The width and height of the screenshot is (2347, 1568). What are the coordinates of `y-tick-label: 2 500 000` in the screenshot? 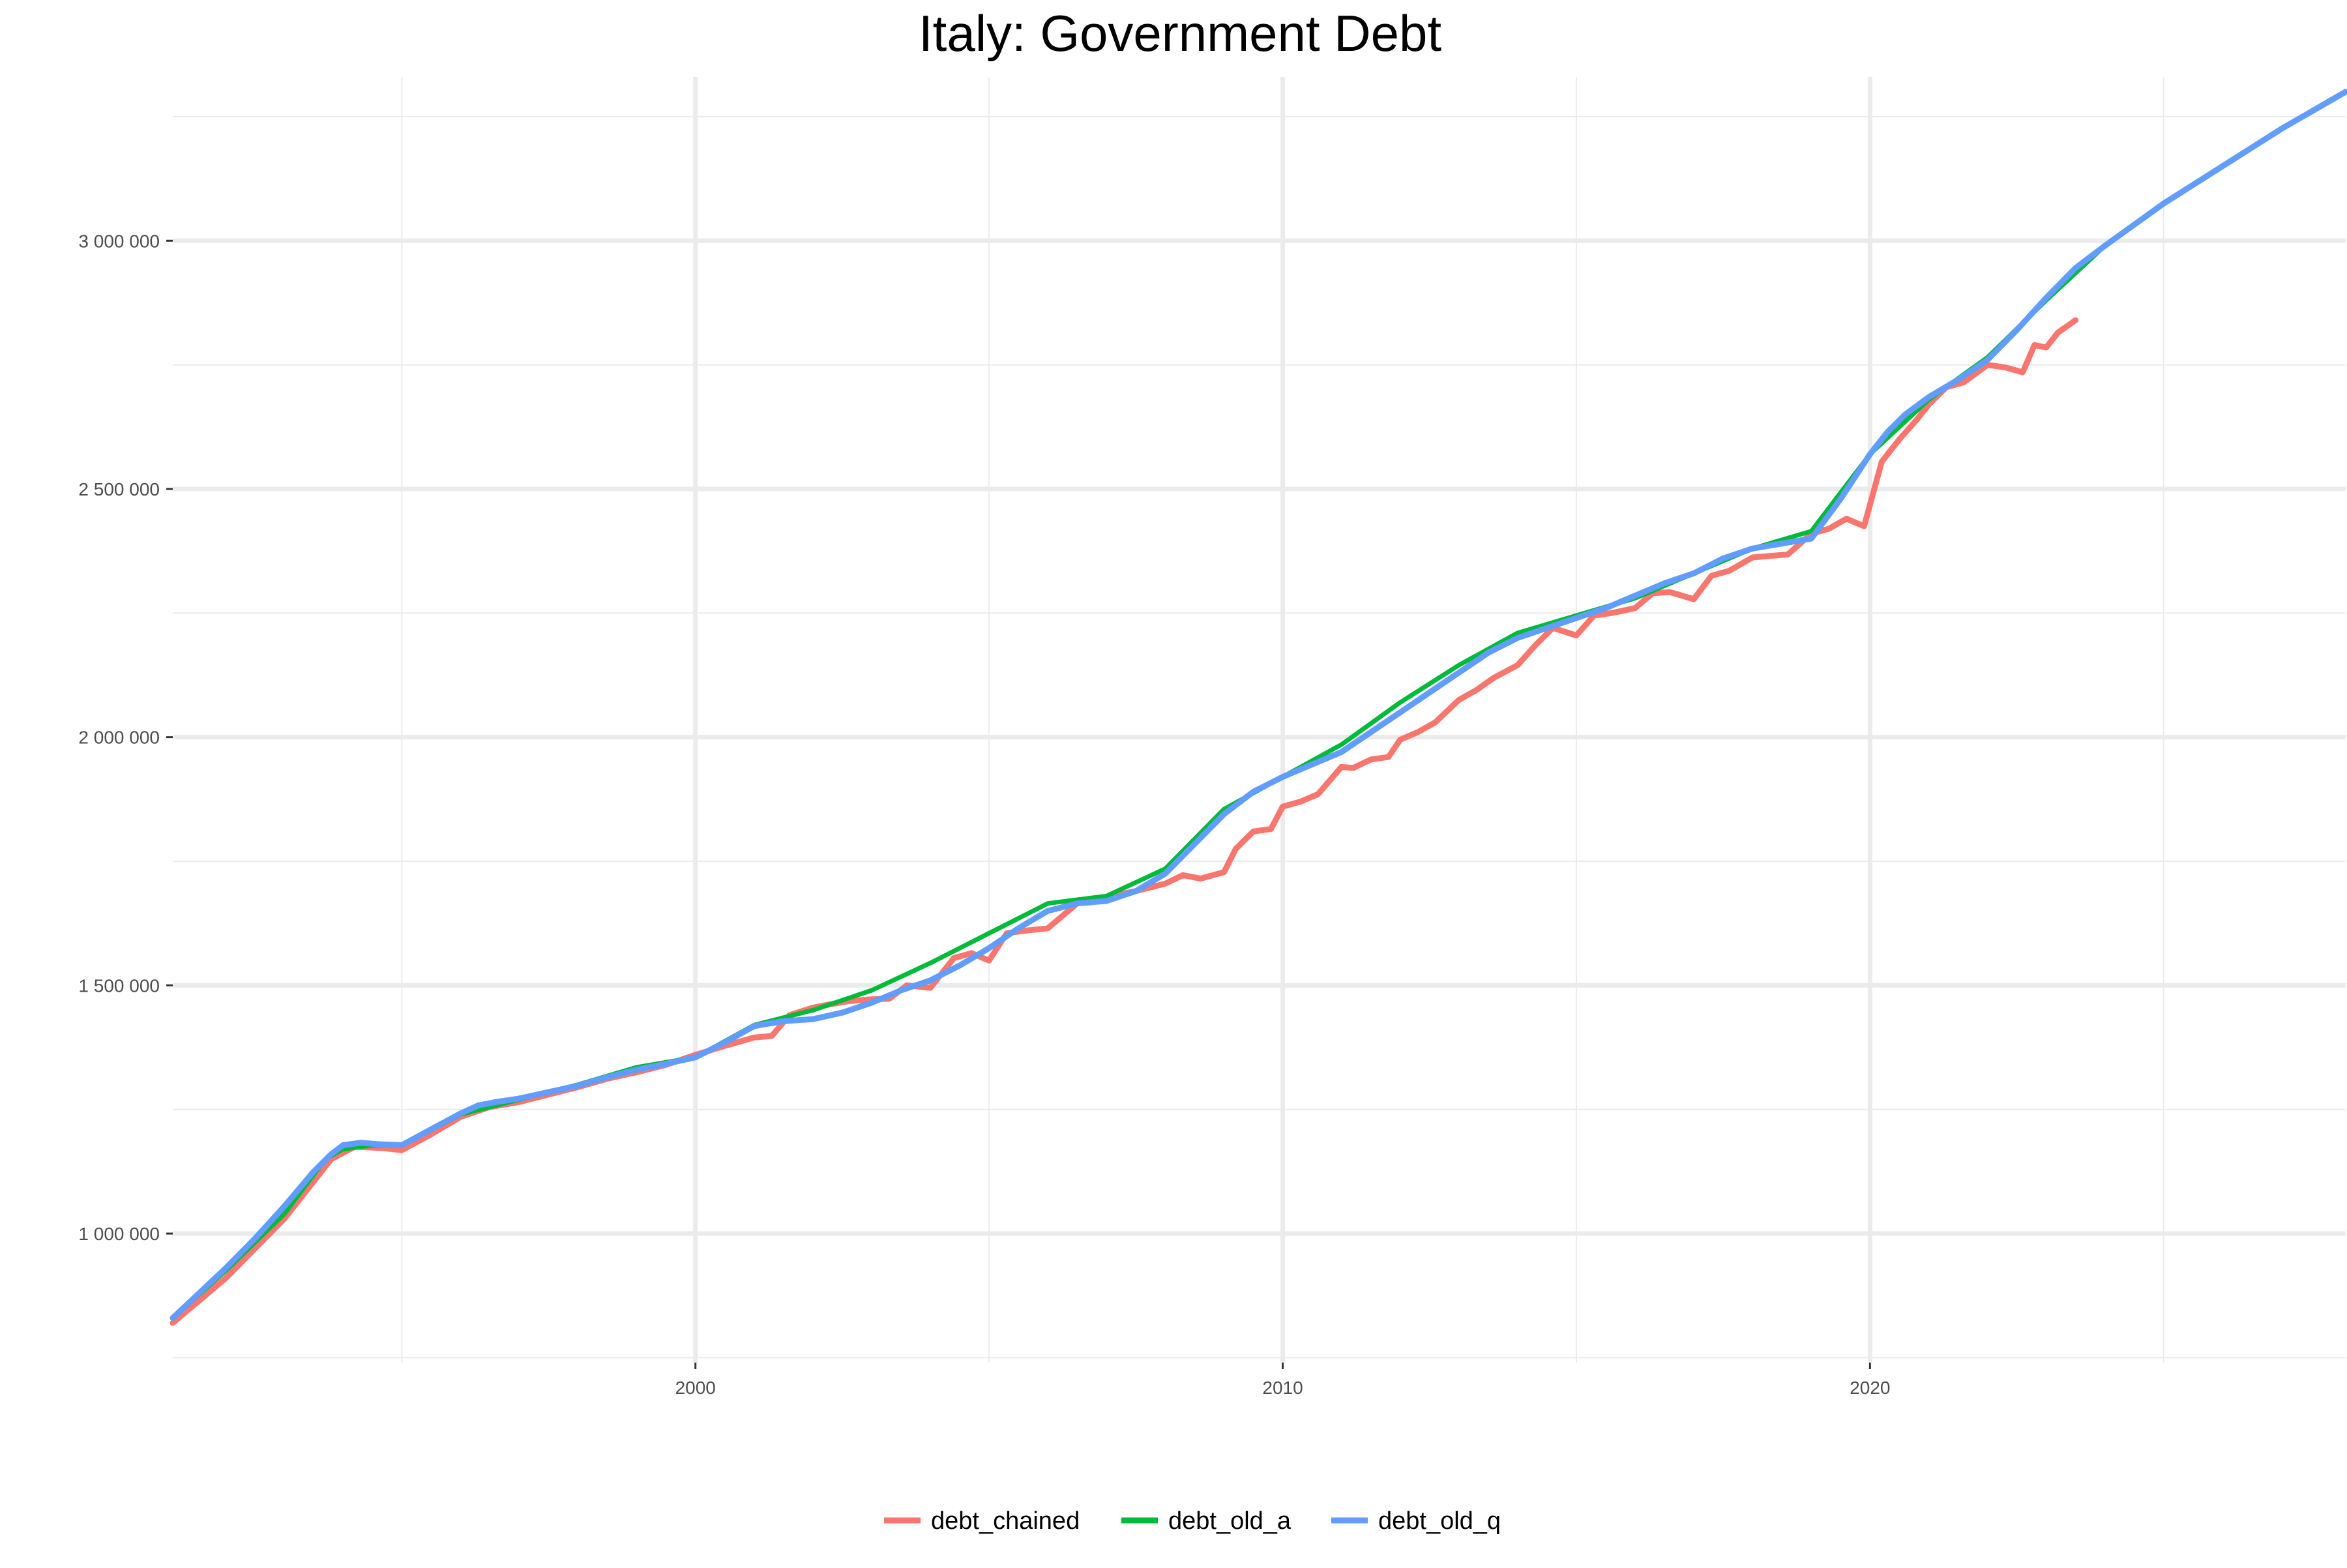 It's located at (119, 489).